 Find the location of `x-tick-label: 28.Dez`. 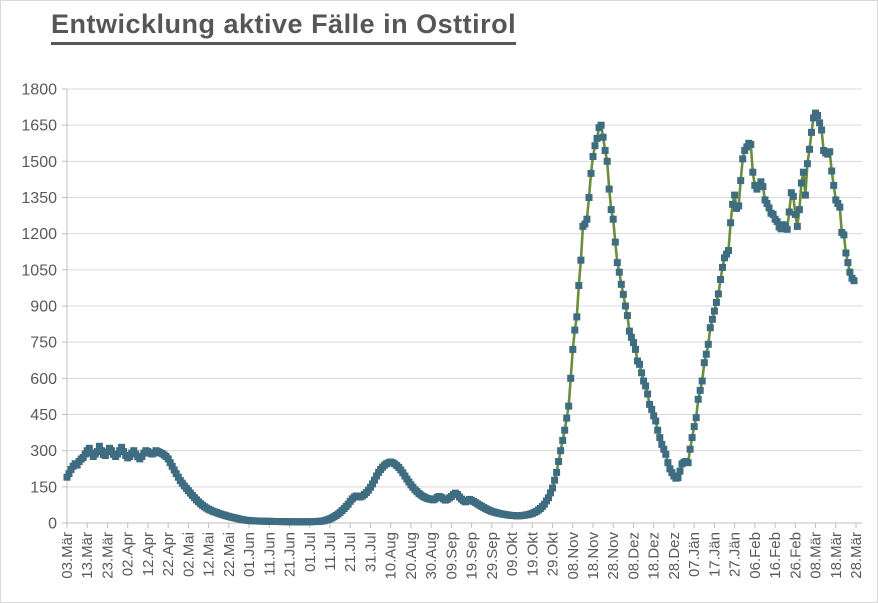

x-tick-label: 28.Dez is located at coordinates (674, 556).